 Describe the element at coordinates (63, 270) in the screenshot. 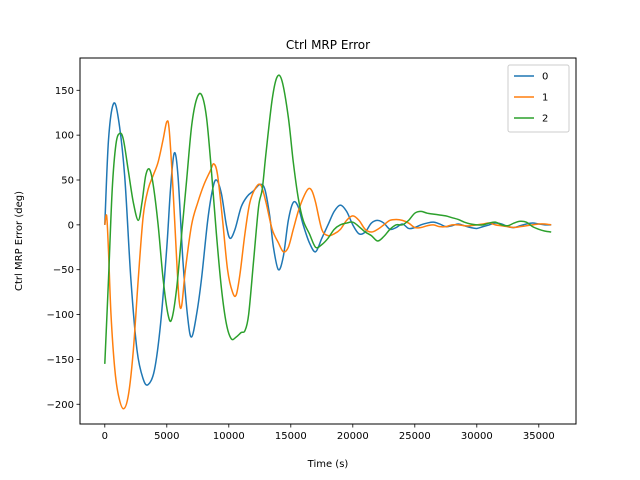

I see `y-tick-label: −50` at that location.